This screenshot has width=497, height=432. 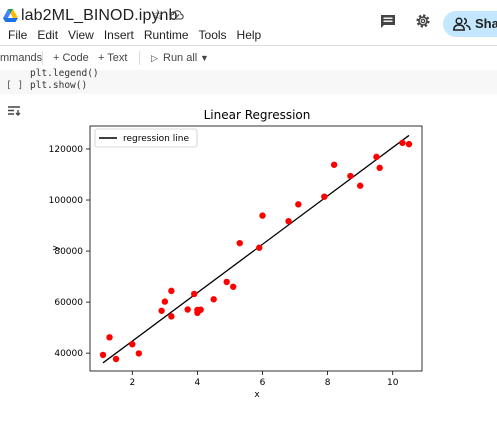 I want to click on drive-icon, so click(x=10, y=15).